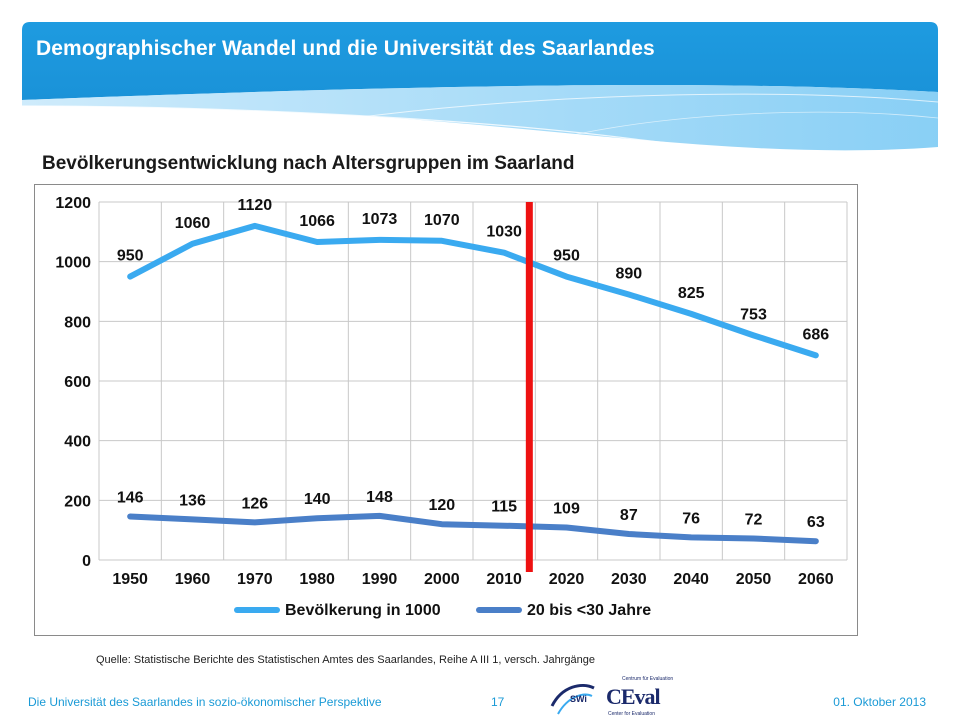  What do you see at coordinates (254, 205) in the screenshot?
I see `data-label: 1120` at bounding box center [254, 205].